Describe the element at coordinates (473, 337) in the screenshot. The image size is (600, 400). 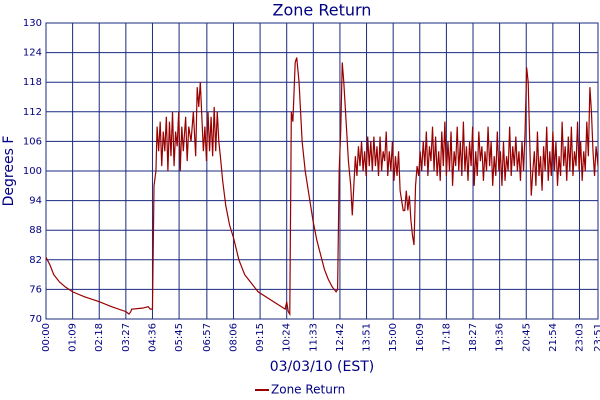
I see `x-tick-label: 18:27` at that location.